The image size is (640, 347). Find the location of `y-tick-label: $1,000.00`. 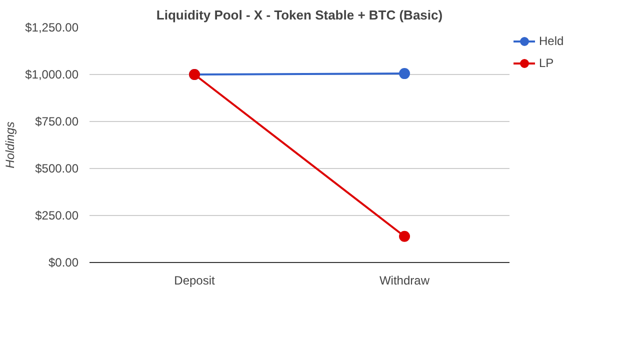

y-tick-label: $1,000.00 is located at coordinates (52, 75).